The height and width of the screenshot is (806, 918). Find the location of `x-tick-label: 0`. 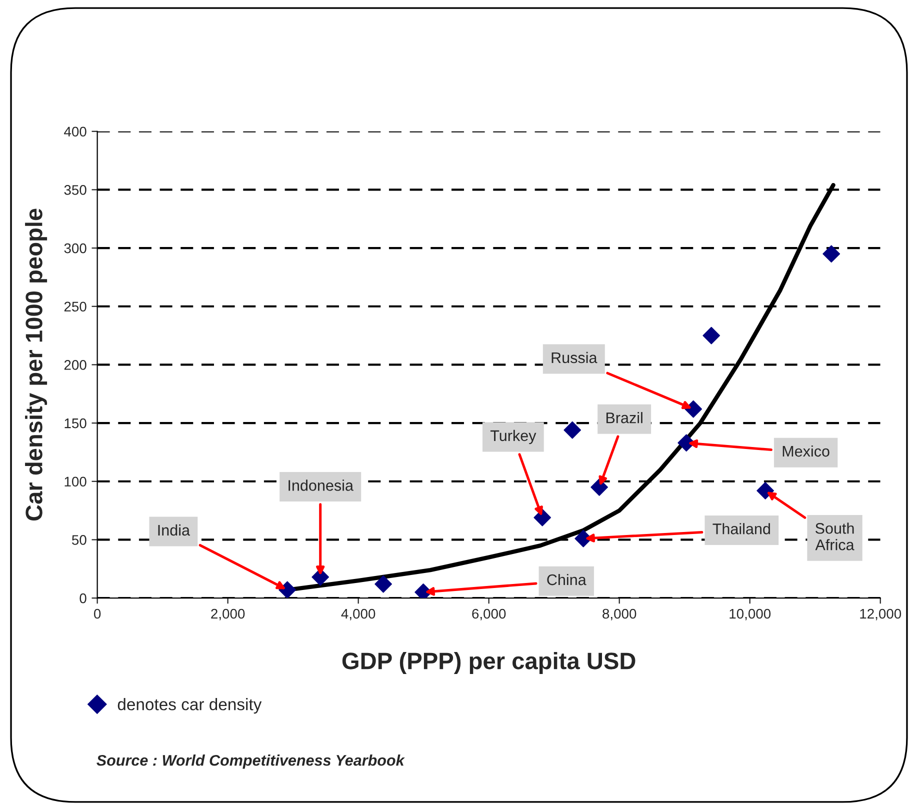

x-tick-label: 0 is located at coordinates (97, 613).